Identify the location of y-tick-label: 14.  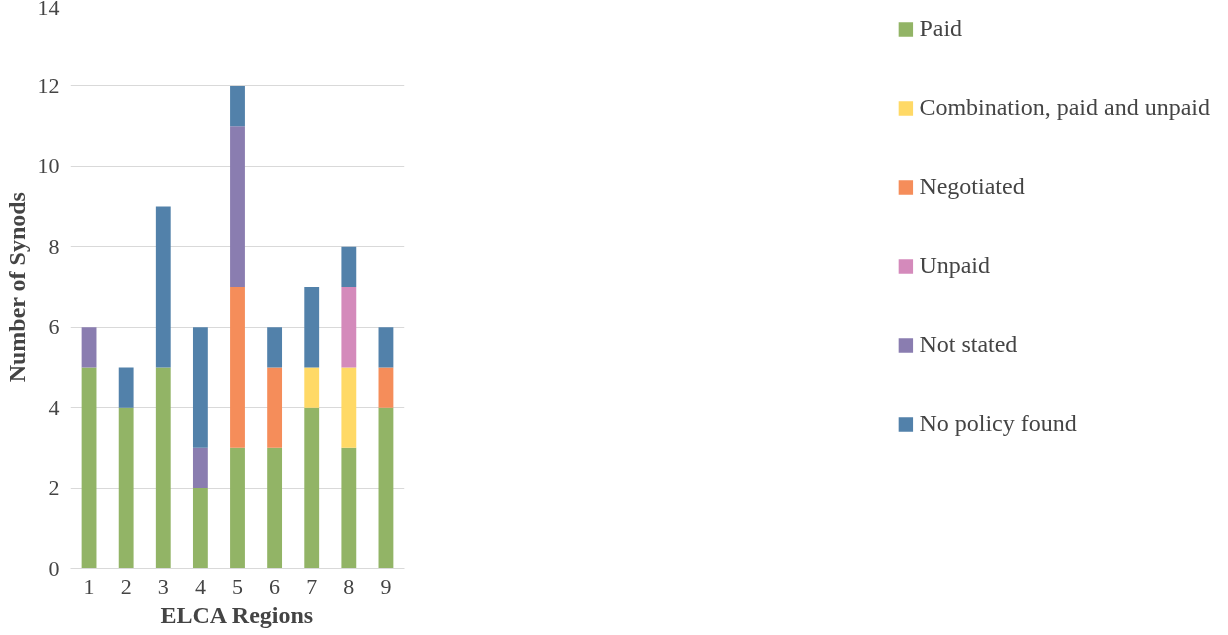
(48, 10).